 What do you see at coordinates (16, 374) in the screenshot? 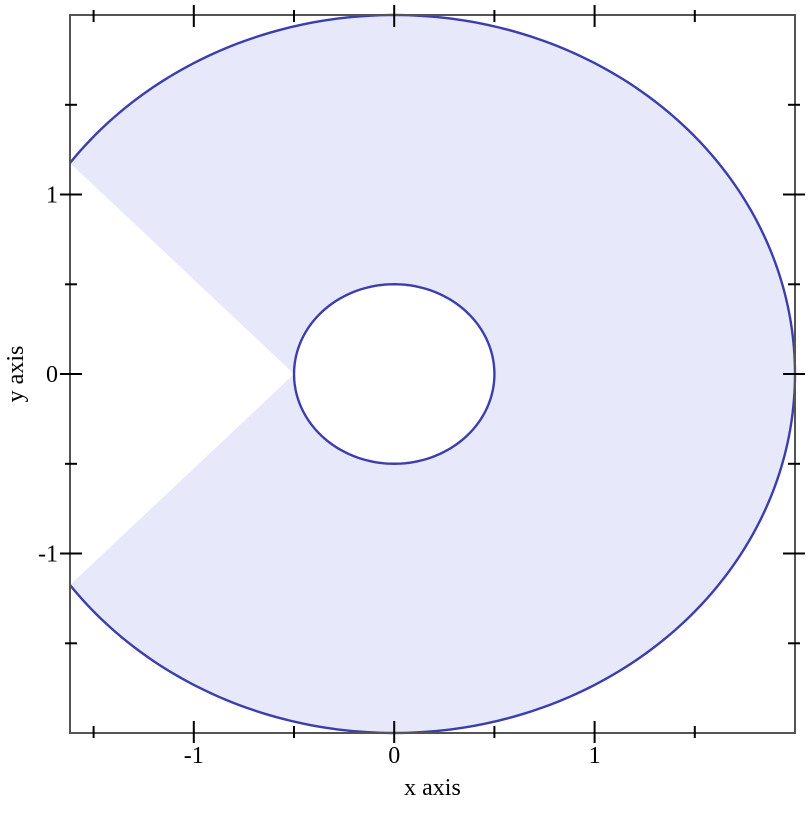
I see `y-axis-title: y axis` at bounding box center [16, 374].